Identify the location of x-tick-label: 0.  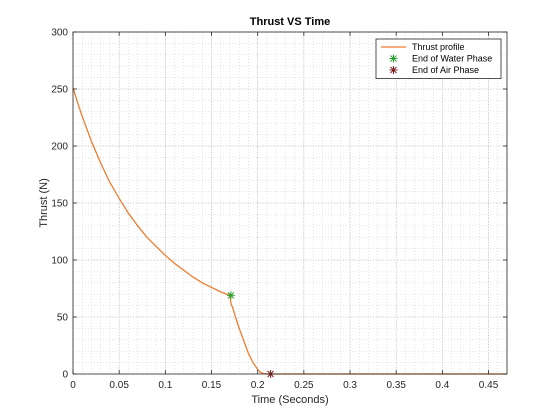
(73, 385).